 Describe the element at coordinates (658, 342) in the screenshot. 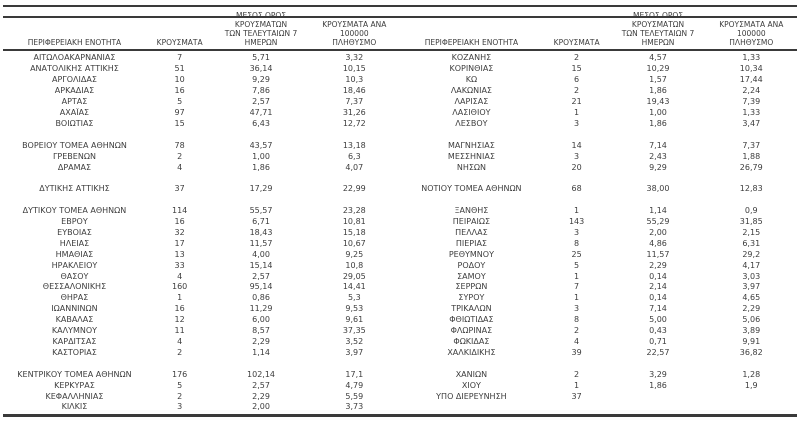

I see `cell-avg7: 0,71` at that location.